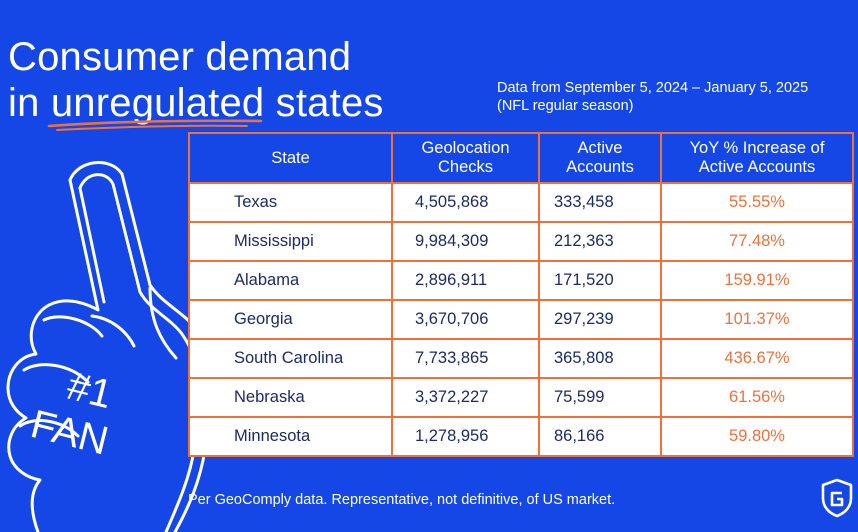  I want to click on cell-geolocation-checks: 3,670,706, so click(465, 319).